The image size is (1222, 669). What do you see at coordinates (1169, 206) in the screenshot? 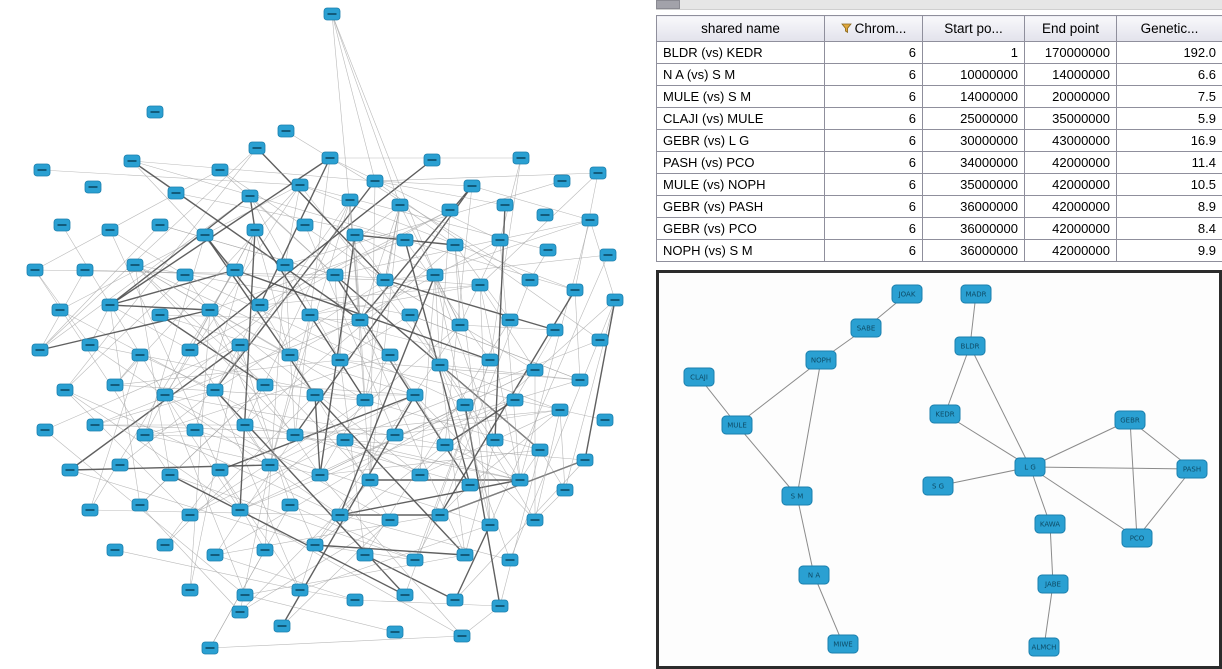
I see `table-cell: 8.9` at bounding box center [1169, 206].